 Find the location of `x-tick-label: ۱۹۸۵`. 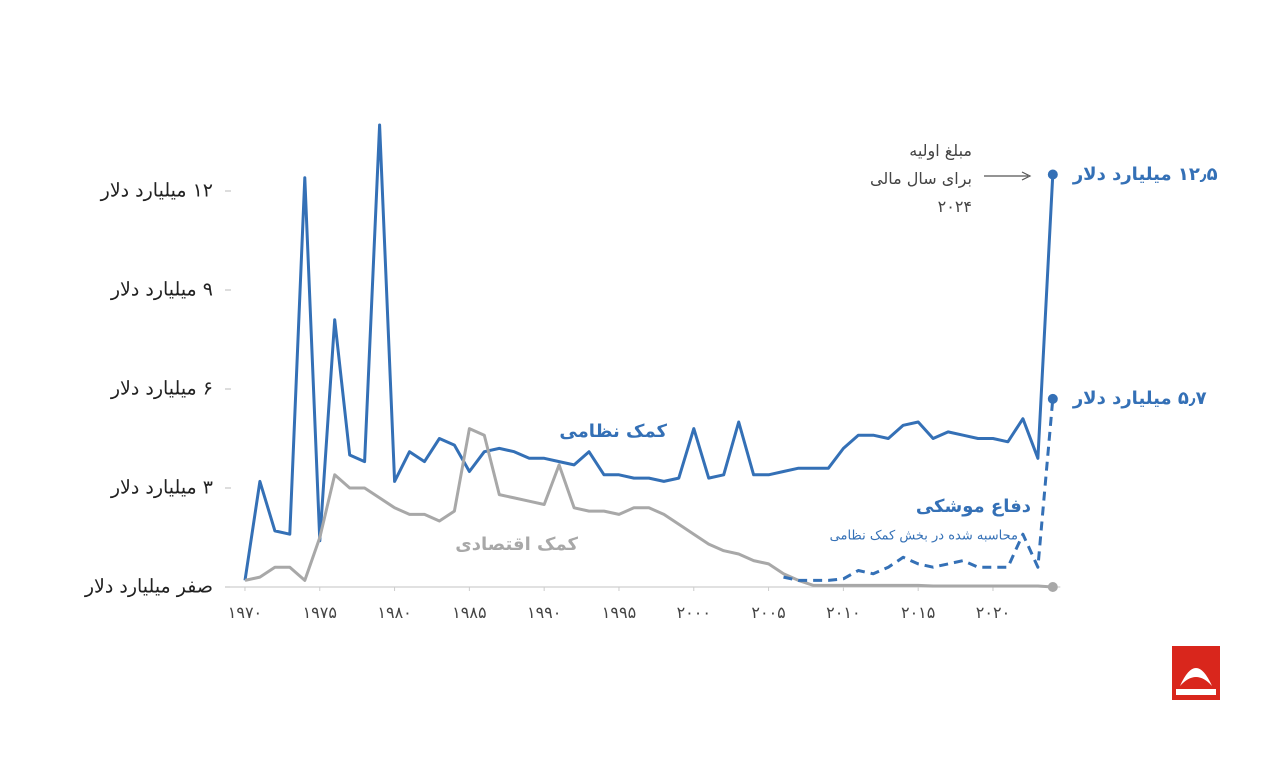

x-tick-label: ۱۹۸۵ is located at coordinates (469, 612).